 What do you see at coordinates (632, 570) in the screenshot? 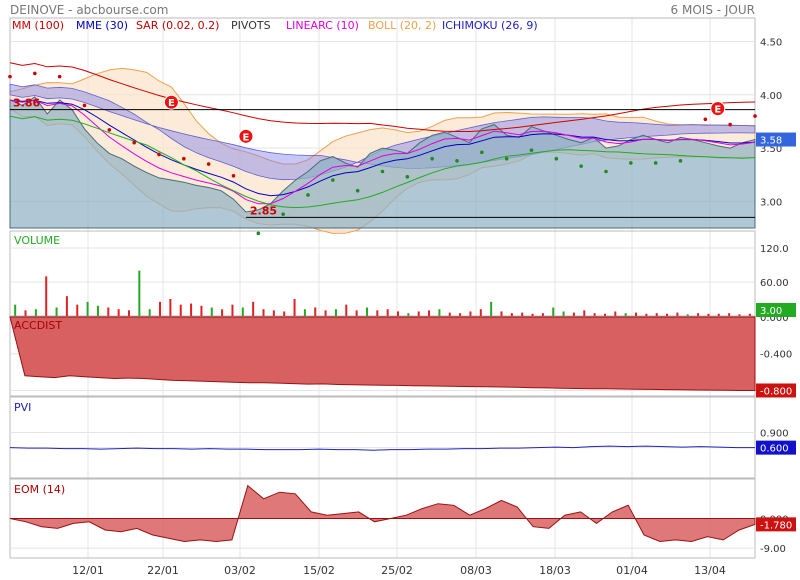
I see `x-tick-label: 01/04` at bounding box center [632, 570].